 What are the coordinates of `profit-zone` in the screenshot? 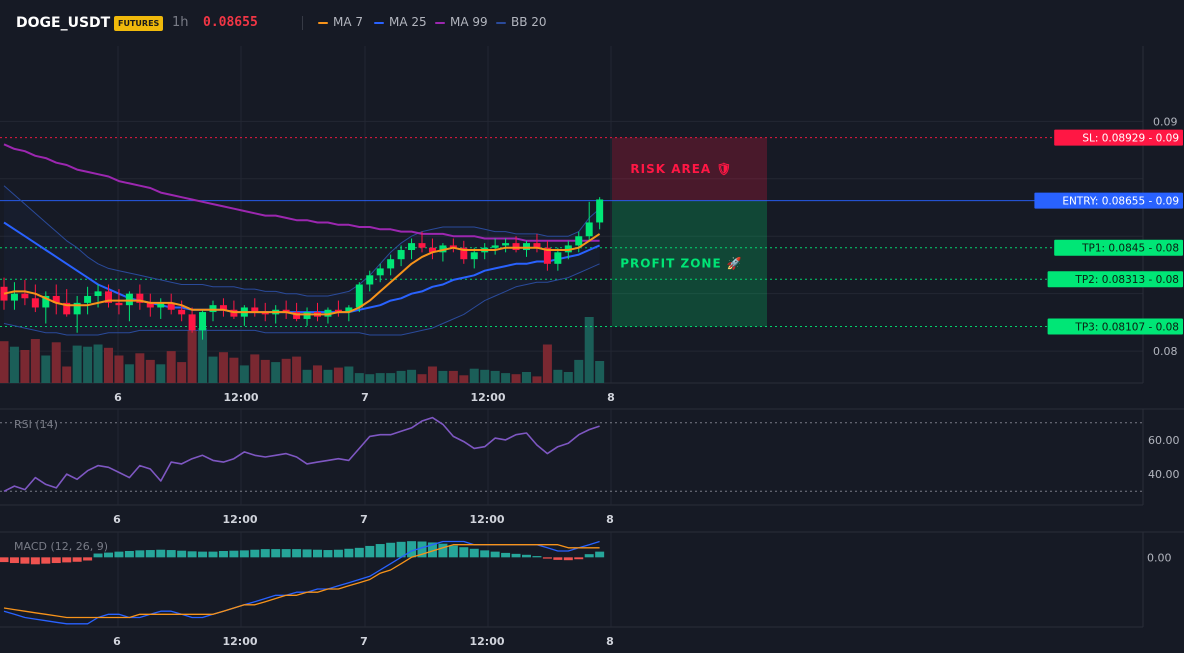 It's located at (689, 263).